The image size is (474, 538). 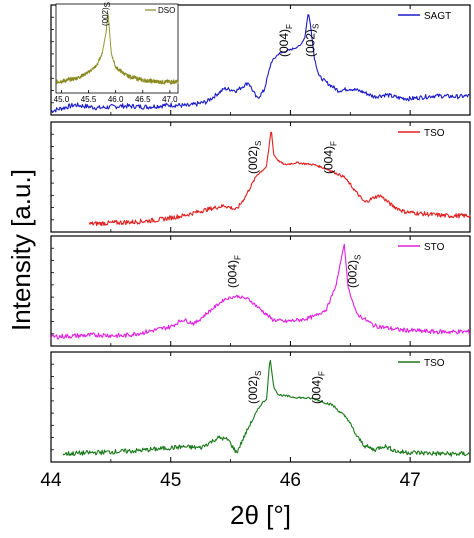 What do you see at coordinates (51, 480) in the screenshot?
I see `x-tick-label: 44` at bounding box center [51, 480].